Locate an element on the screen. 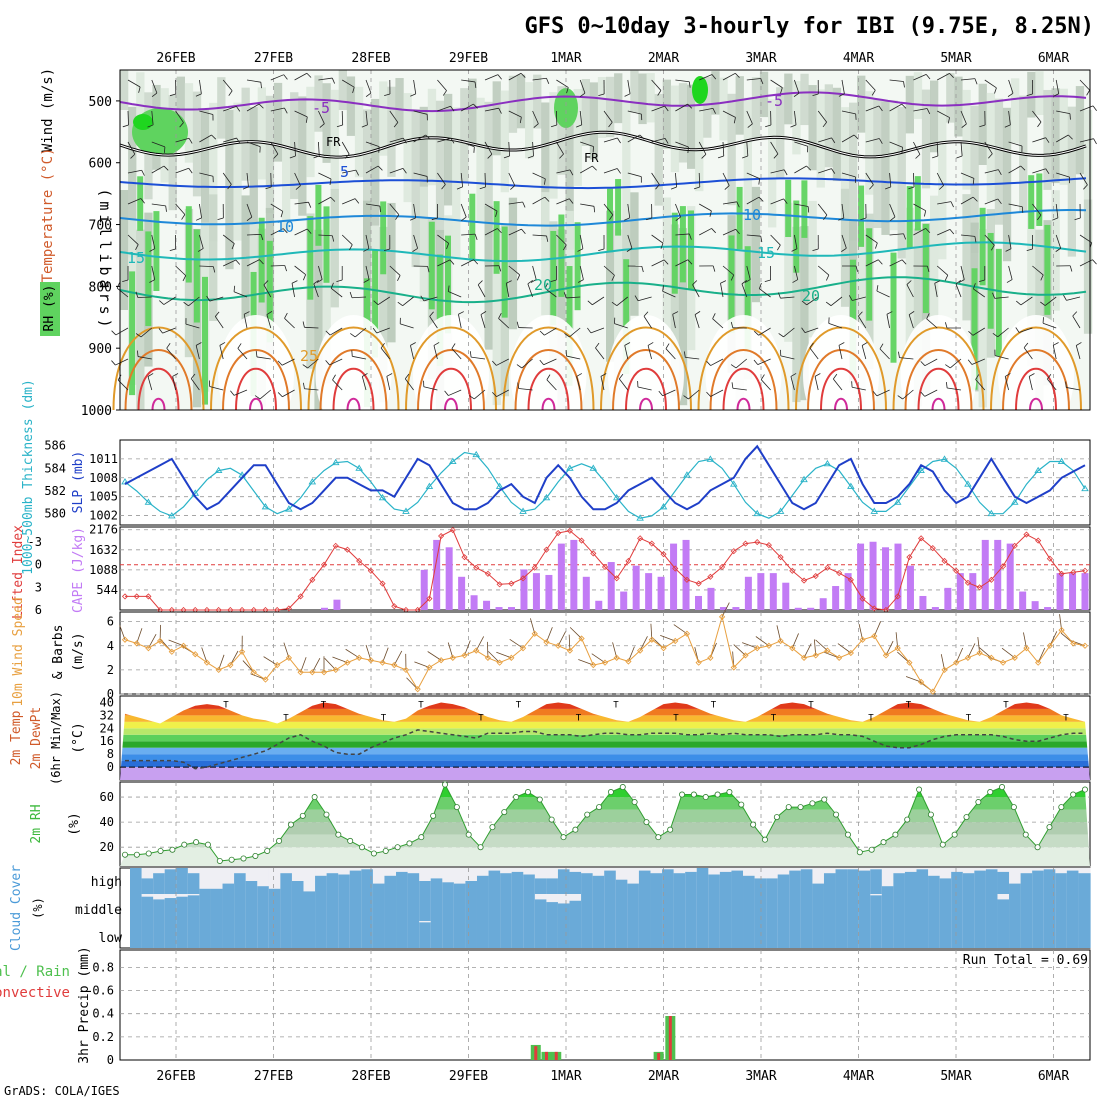 The width and height of the screenshot is (1100, 1100). temp-min-marker: T is located at coordinates (286, 719).